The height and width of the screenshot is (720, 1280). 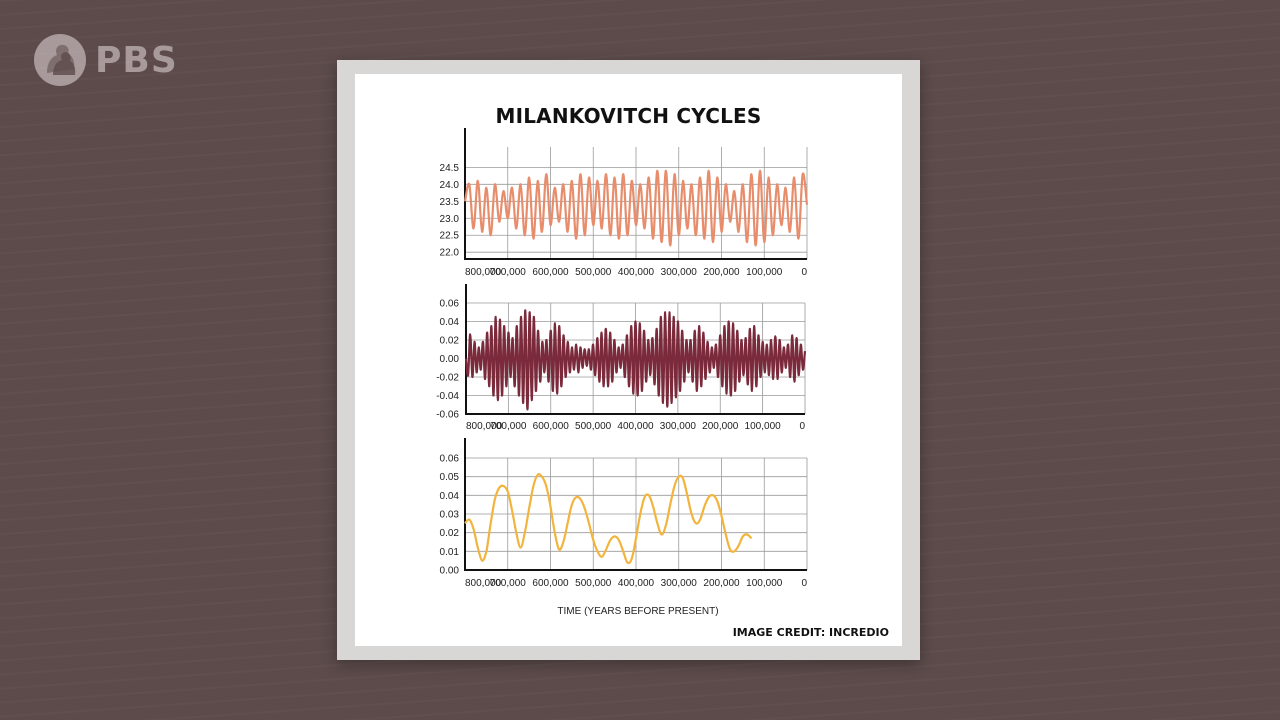 I want to click on y-tick-label: -0.04, so click(x=447, y=396).